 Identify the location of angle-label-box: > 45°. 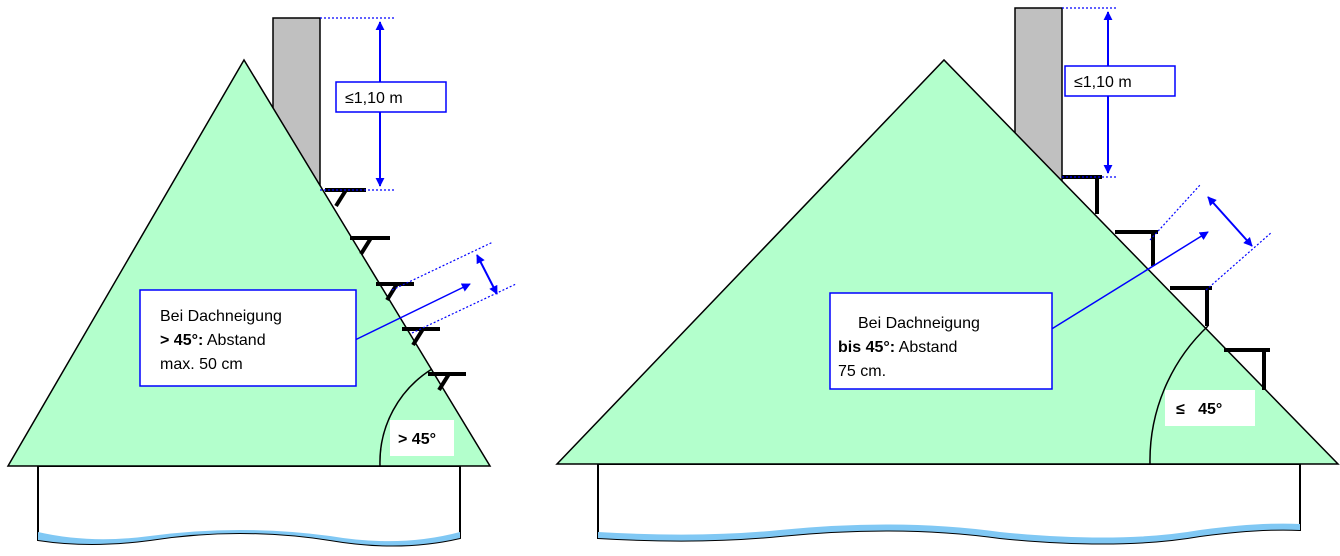
(422, 438).